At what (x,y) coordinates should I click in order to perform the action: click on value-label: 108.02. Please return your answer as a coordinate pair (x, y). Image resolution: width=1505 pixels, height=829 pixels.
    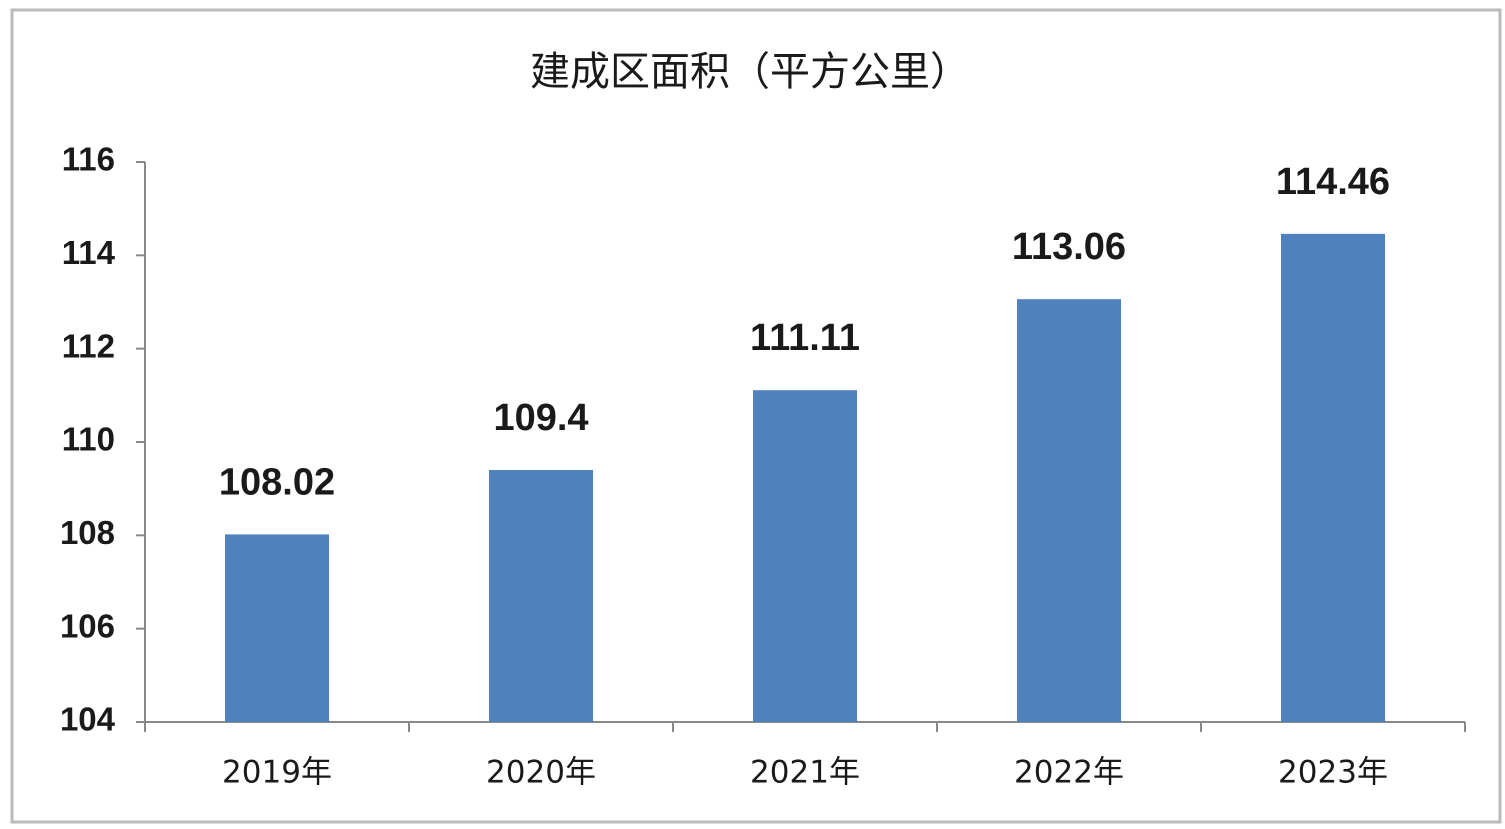
    Looking at the image, I should click on (277, 482).